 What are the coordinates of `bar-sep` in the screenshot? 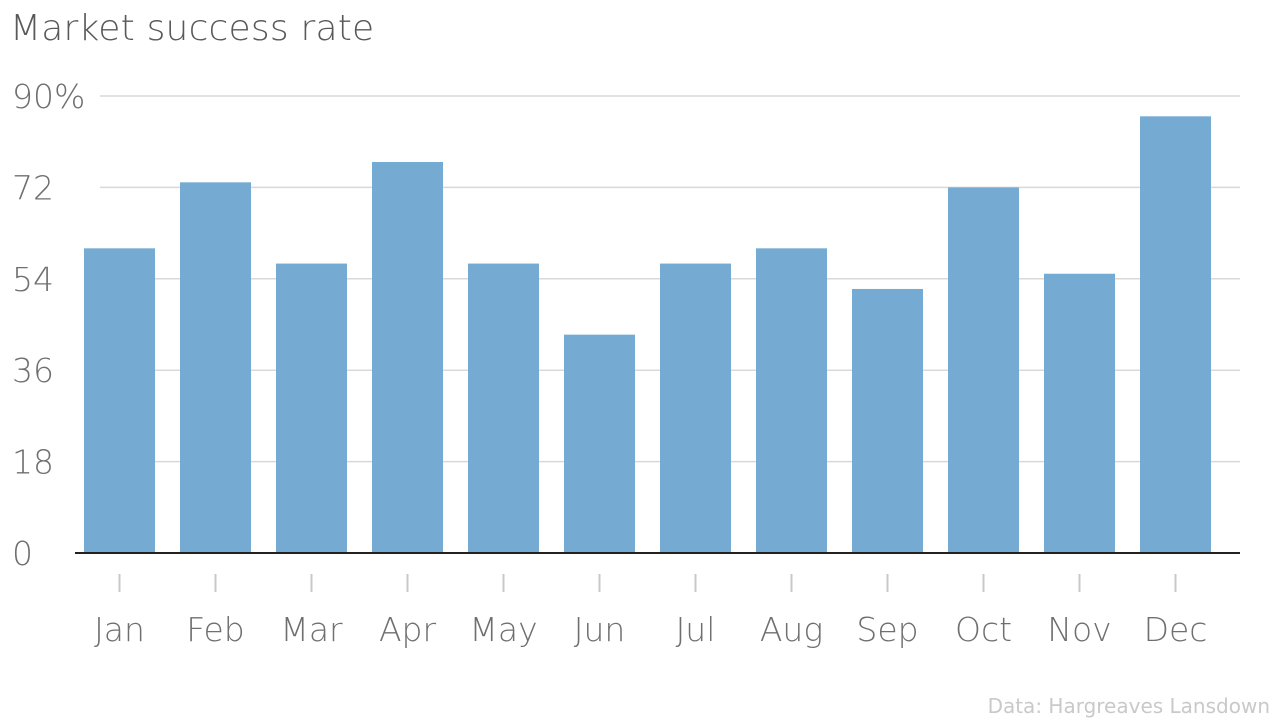 It's located at (887, 420).